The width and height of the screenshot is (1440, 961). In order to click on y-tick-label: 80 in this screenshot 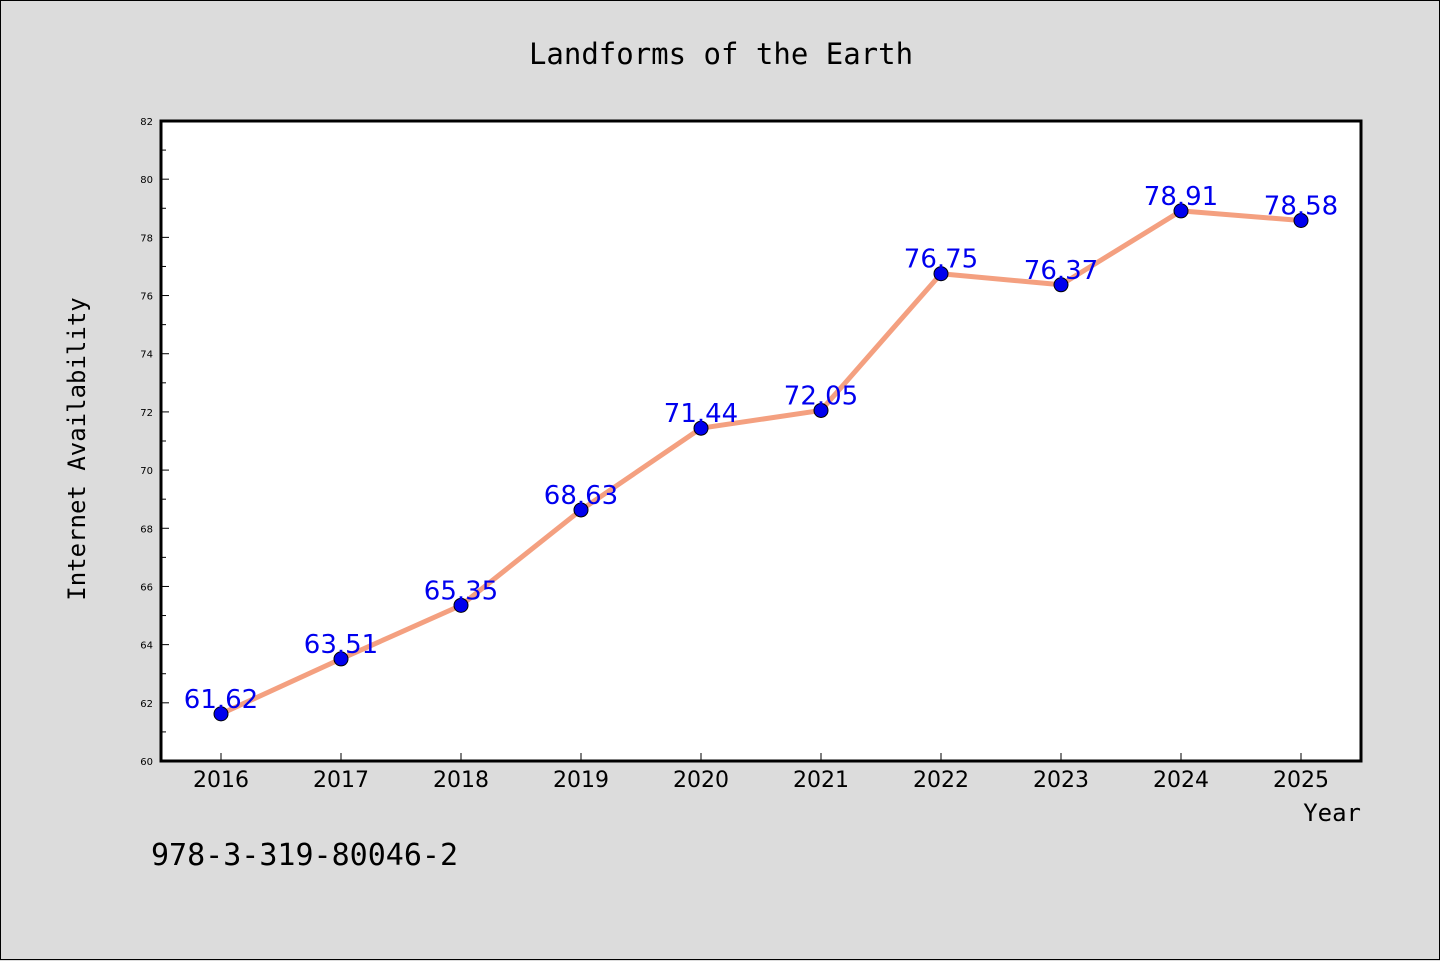, I will do `click(146, 180)`.